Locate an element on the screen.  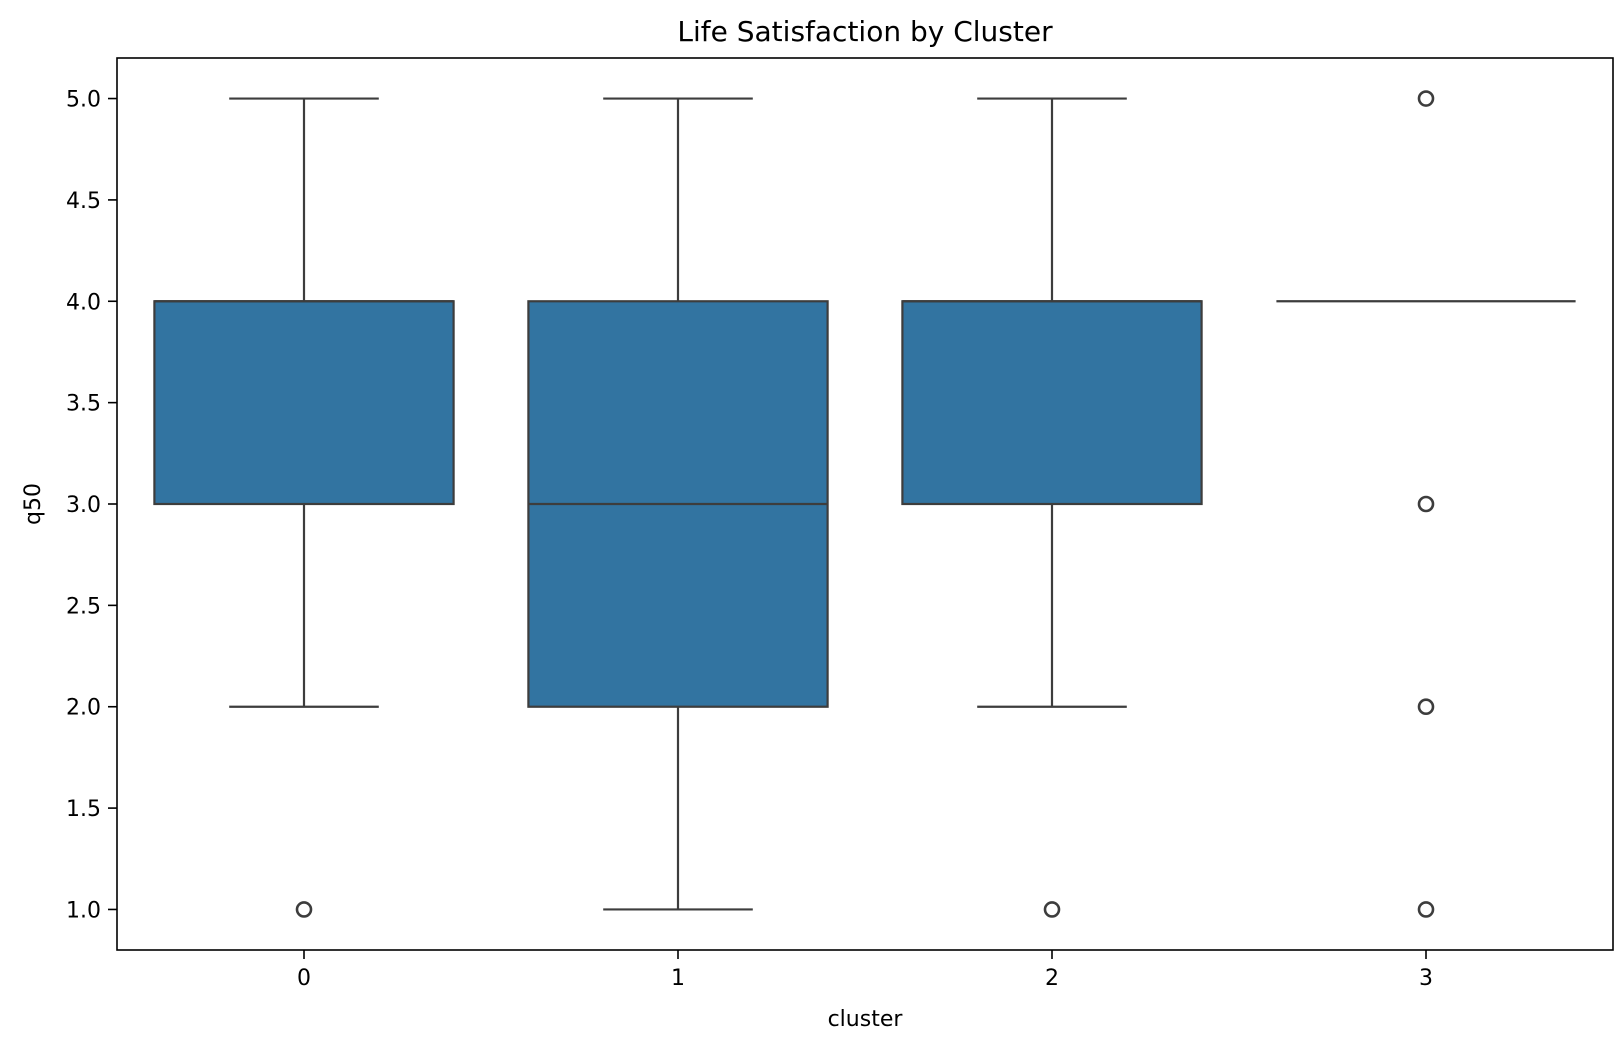
y-tick-label: 3.5 is located at coordinates (83, 404).